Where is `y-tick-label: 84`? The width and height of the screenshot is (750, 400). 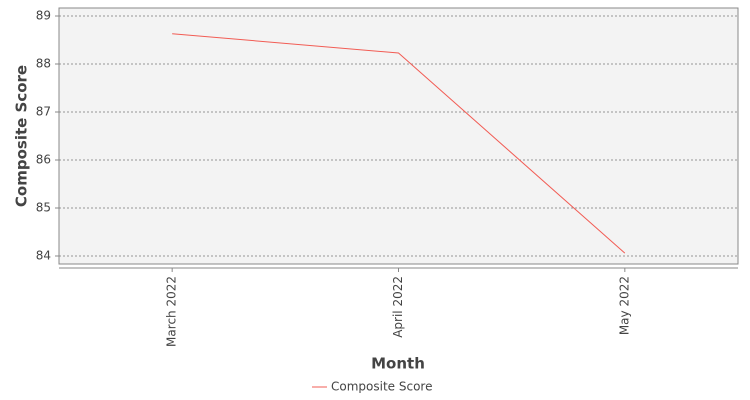 y-tick-label: 84 is located at coordinates (43, 255).